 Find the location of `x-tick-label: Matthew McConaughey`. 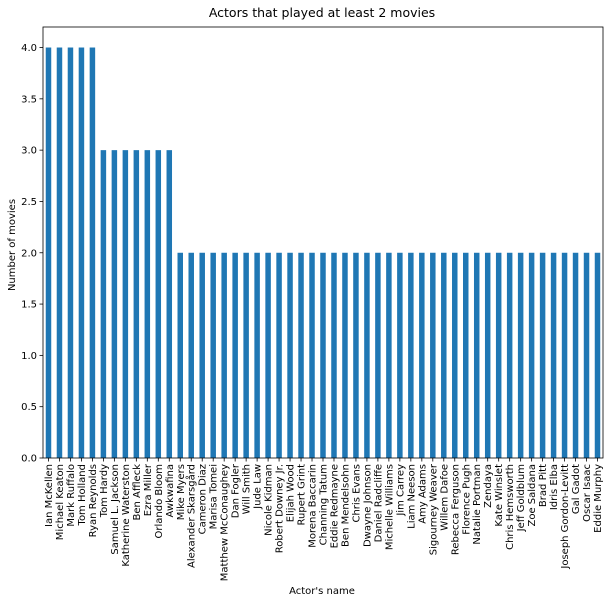

x-tick-label: Matthew McConaughey is located at coordinates (225, 522).